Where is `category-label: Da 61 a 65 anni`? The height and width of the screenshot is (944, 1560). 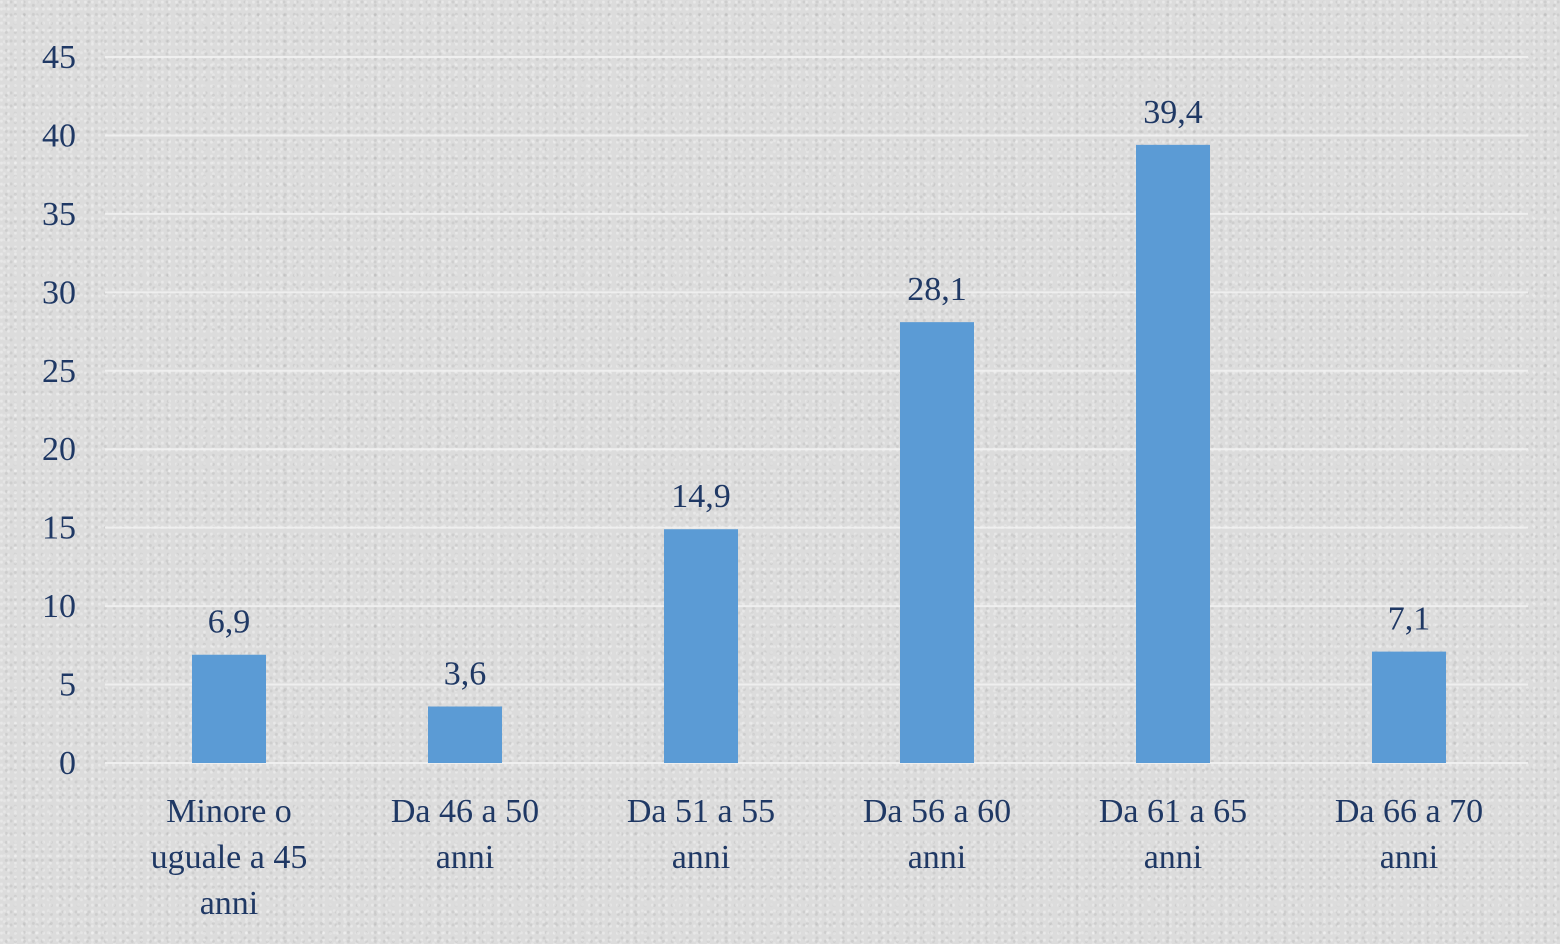 category-label: Da 61 a 65 anni is located at coordinates (1173, 834).